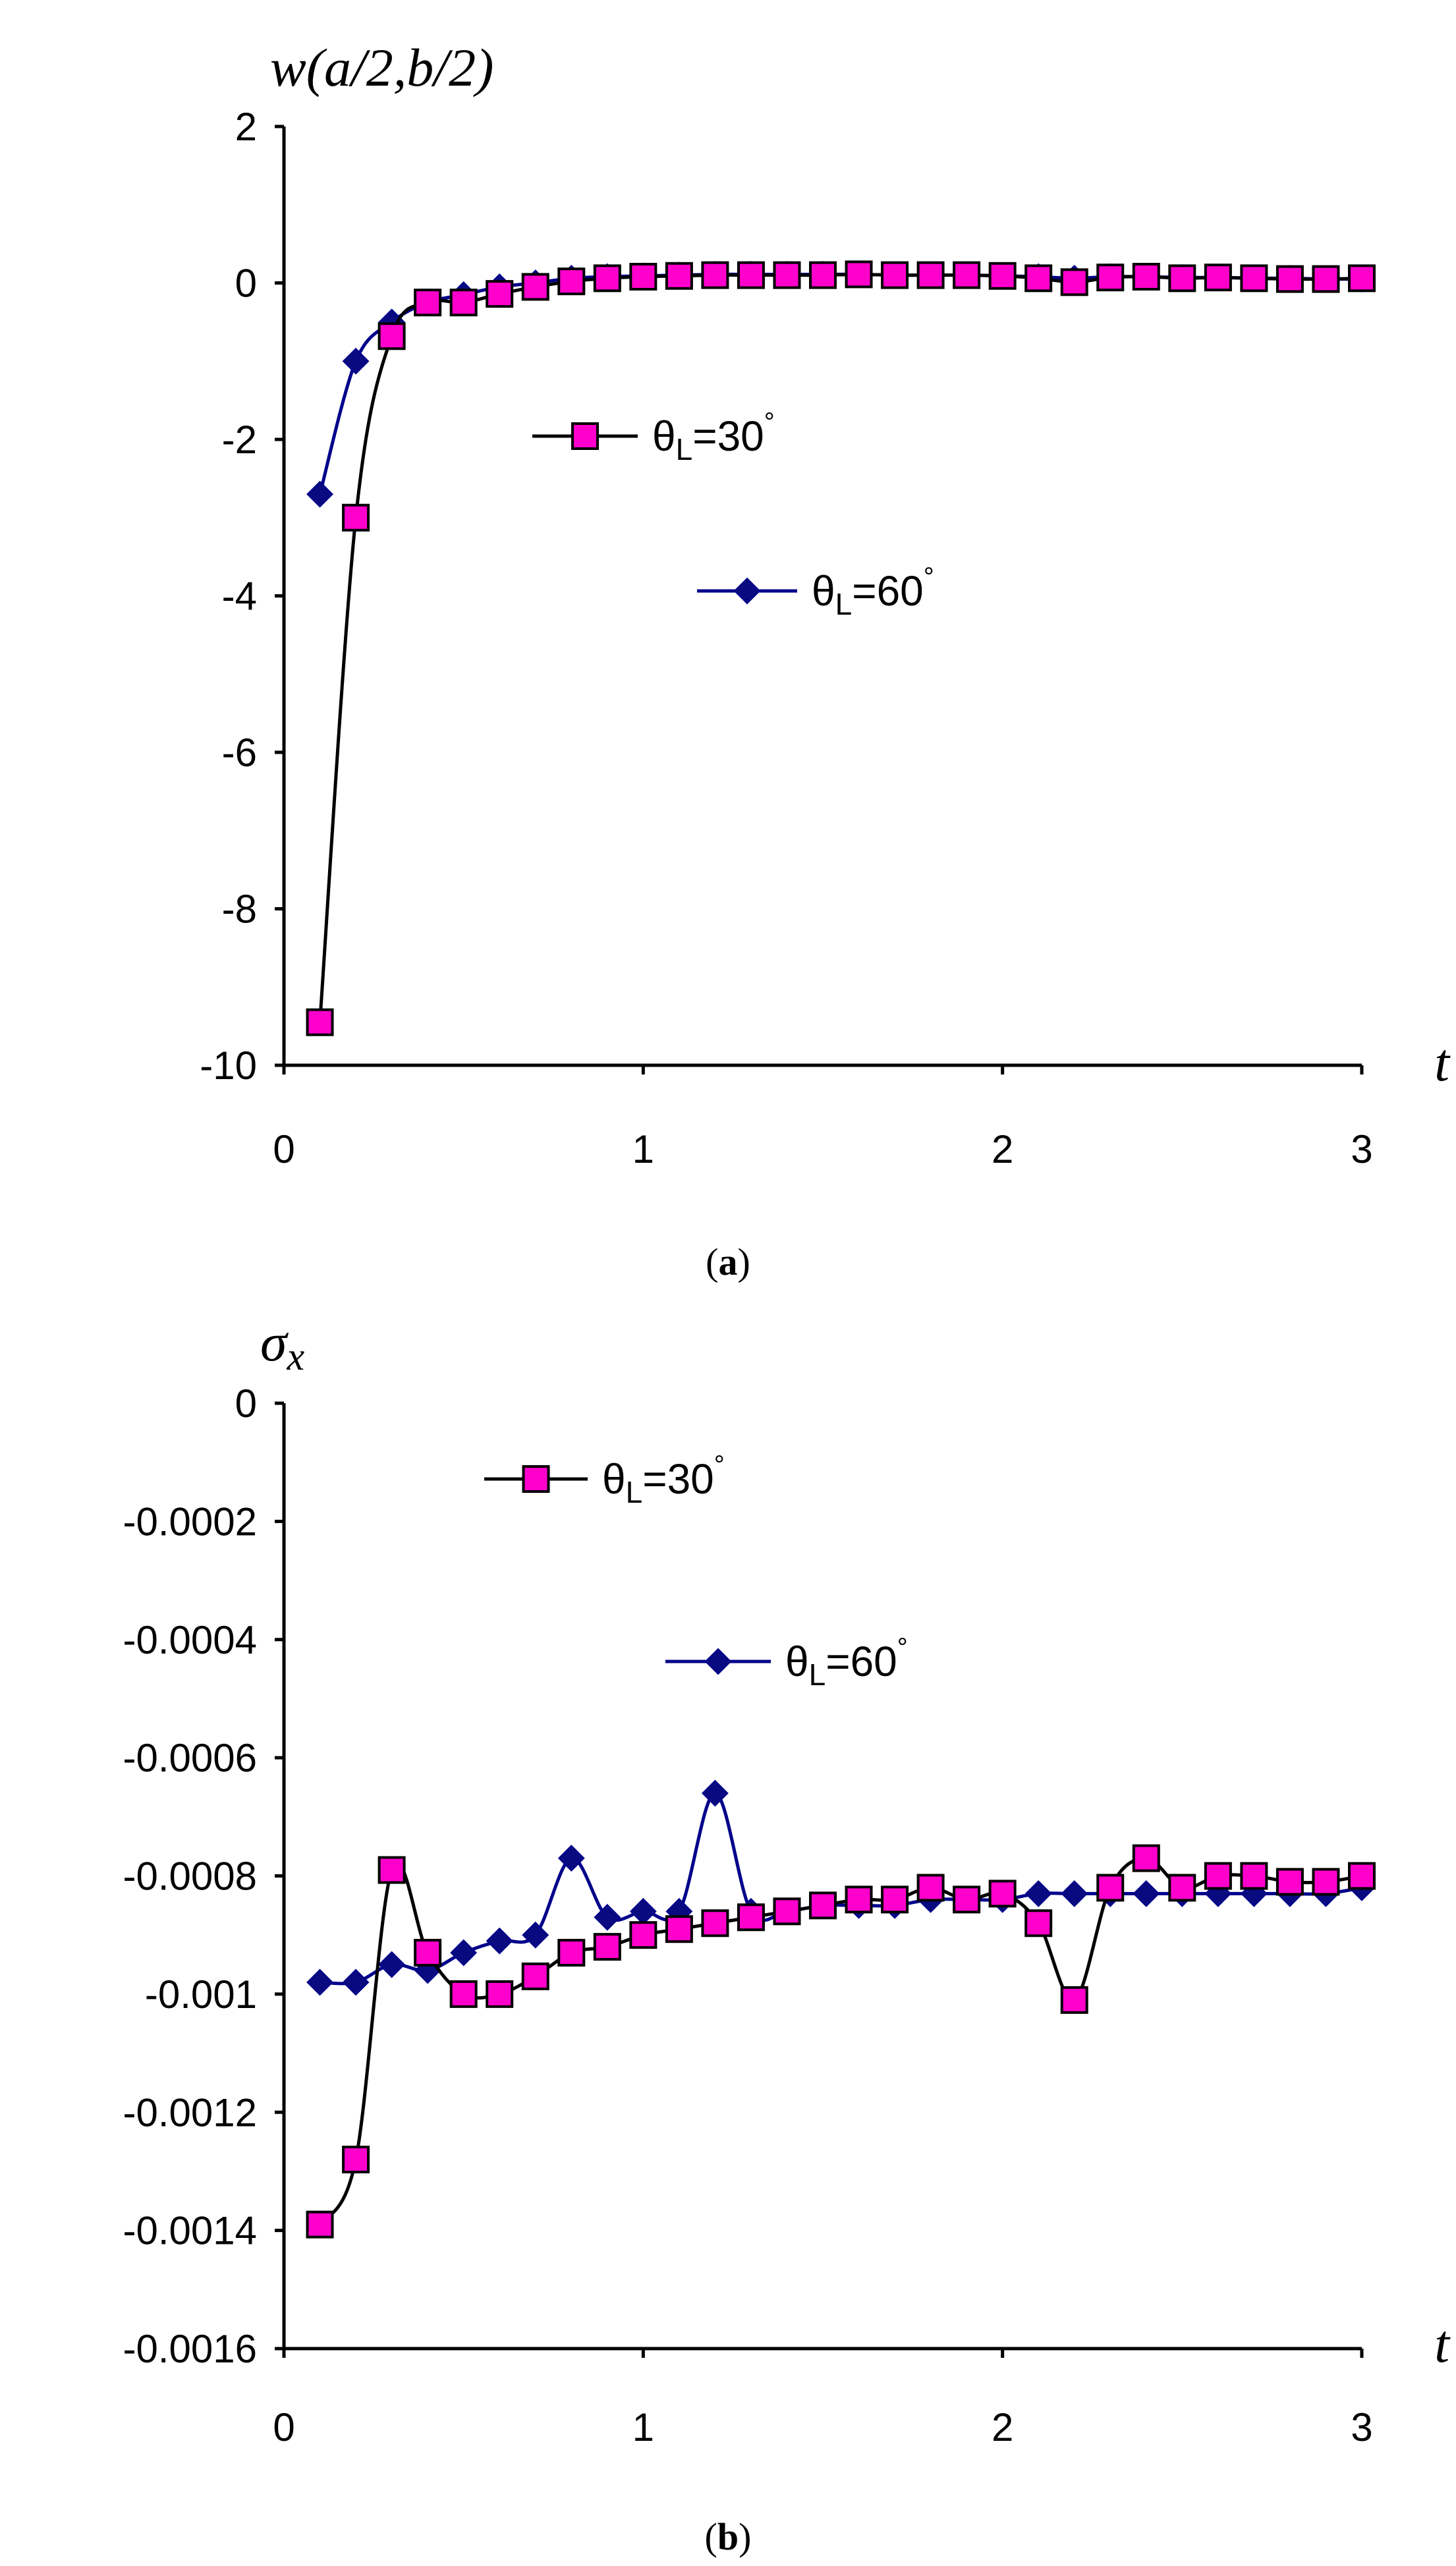 Image resolution: width=1456 pixels, height=2566 pixels. What do you see at coordinates (239, 909) in the screenshot?
I see `y-tick-label: -8` at bounding box center [239, 909].